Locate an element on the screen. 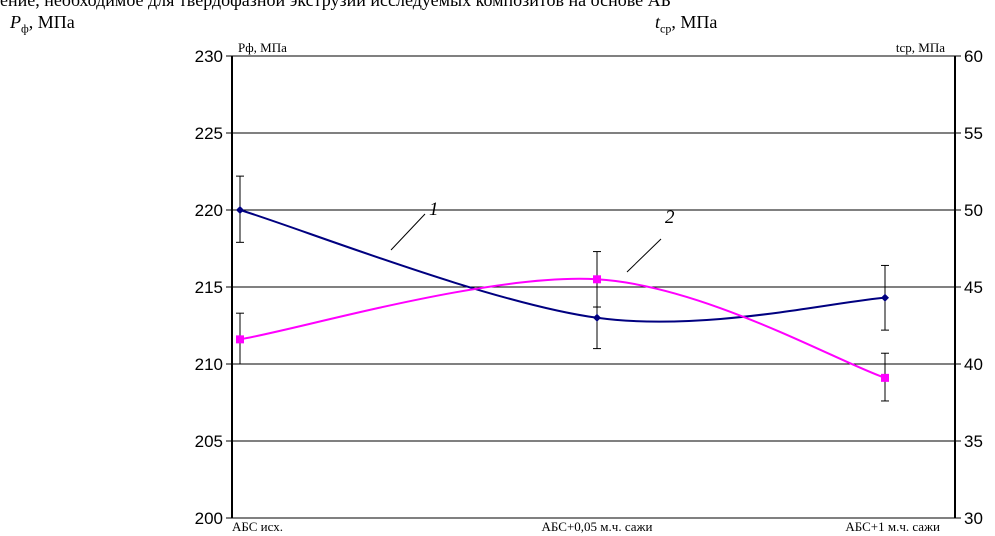 This screenshot has width=995, height=536. left-tick-label: 225 is located at coordinates (209, 133).